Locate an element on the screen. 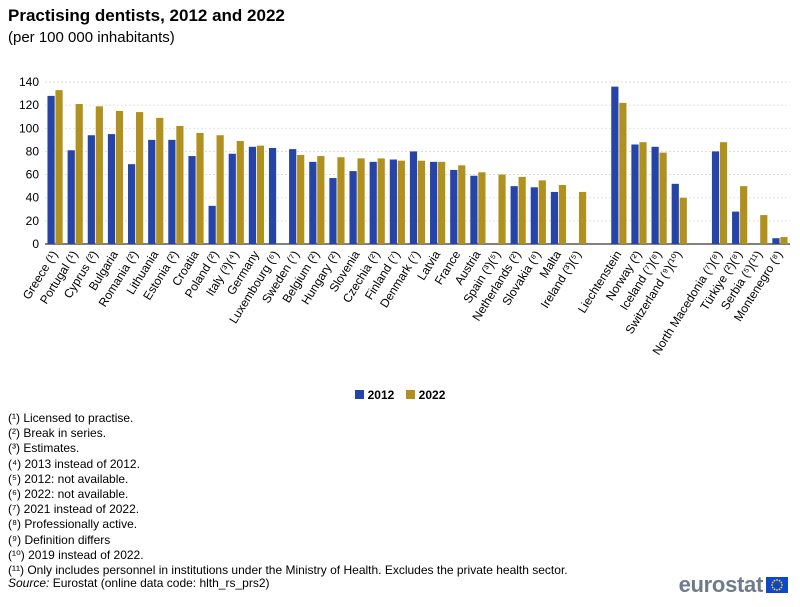 This screenshot has width=800, height=607. chart-title: Practising dentists, 2012 and 2022 is located at coordinates (146, 15).